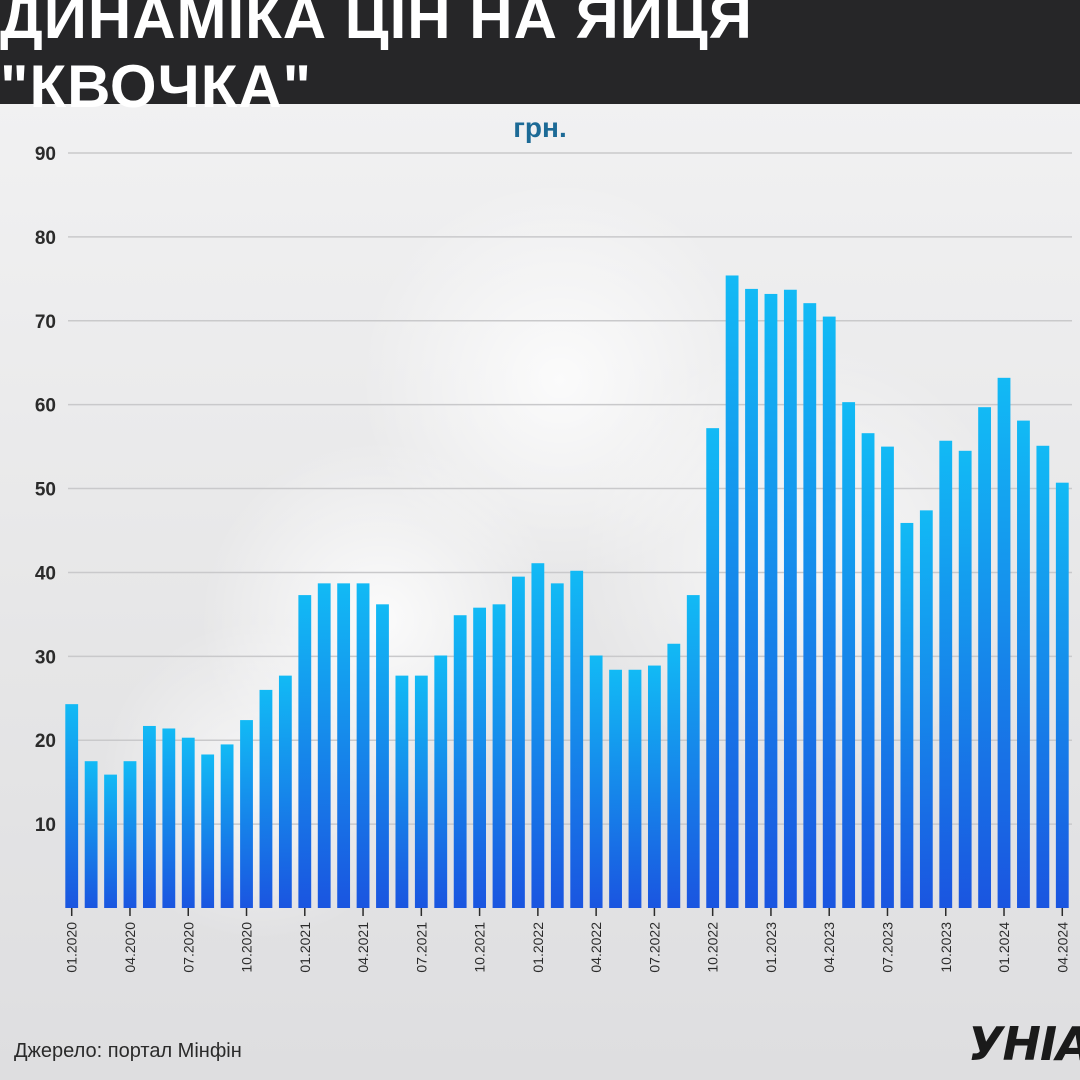 This screenshot has width=1080, height=1080. Describe the element at coordinates (266, 798) in the screenshot. I see `bar-11.2020` at that location.